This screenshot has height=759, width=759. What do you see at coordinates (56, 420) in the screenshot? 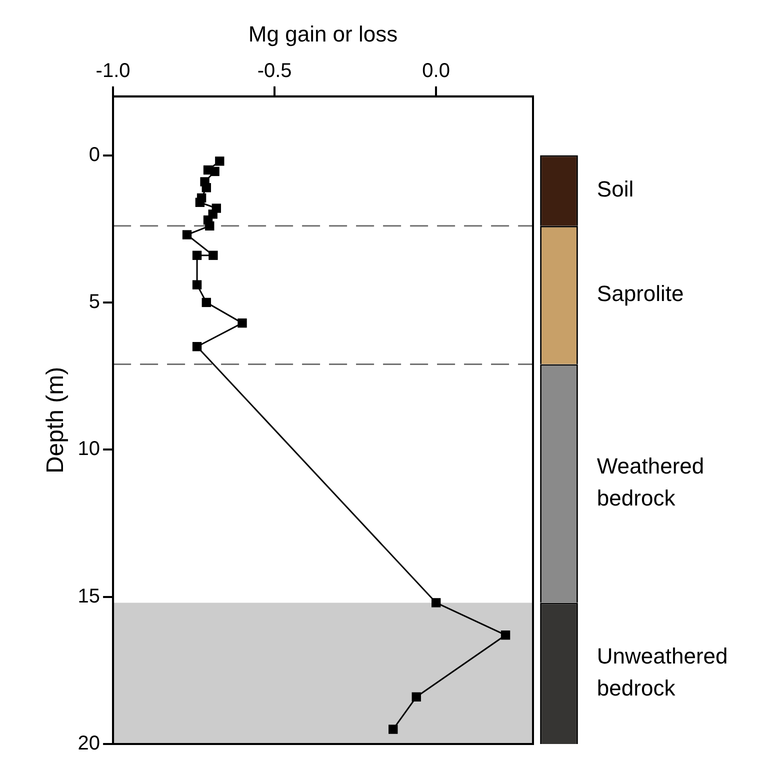
I see `y-axis-title: Depth (m)` at bounding box center [56, 420].